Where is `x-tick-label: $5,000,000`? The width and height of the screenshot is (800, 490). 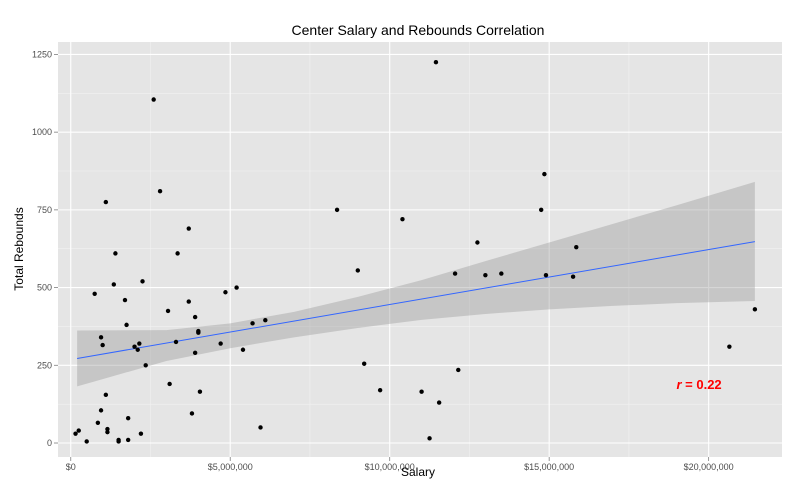 x-tick-label: $5,000,000 is located at coordinates (230, 467).